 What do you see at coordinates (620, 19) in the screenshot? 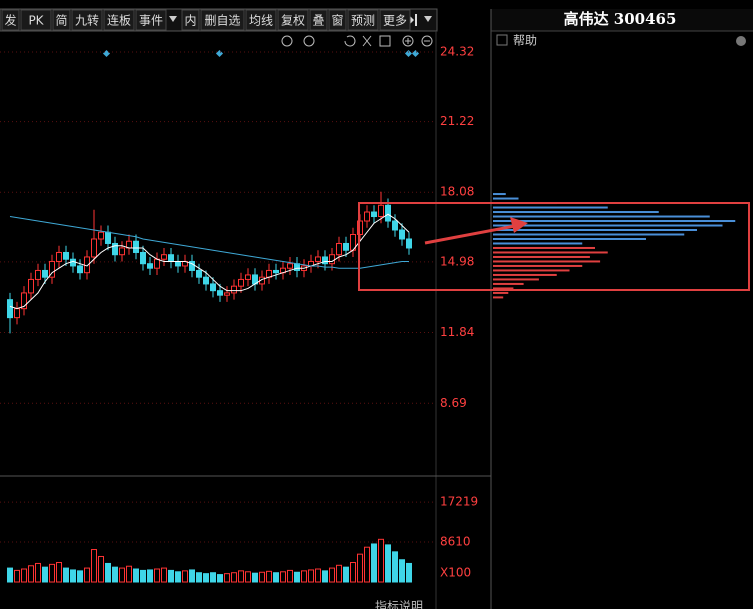
I see `stock-title: 高伟达 300465` at bounding box center [620, 19].